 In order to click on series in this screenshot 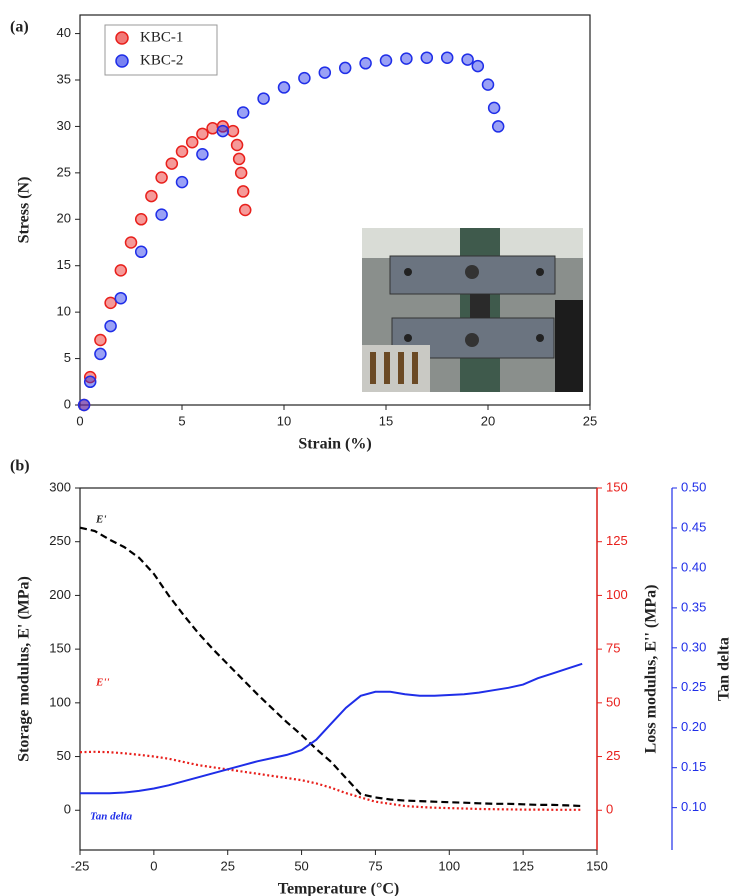, I will do `click(164, 266)`.